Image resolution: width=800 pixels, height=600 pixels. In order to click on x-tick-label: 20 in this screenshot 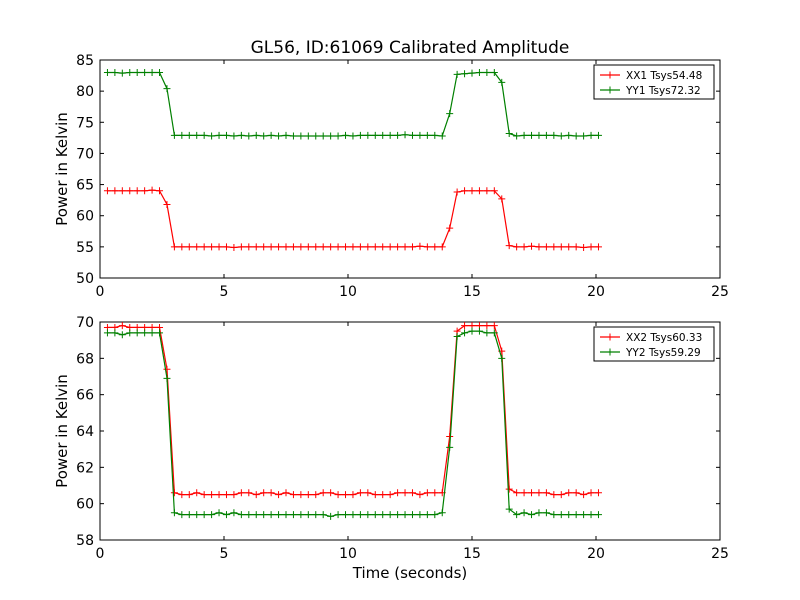, I will do `click(596, 292)`.